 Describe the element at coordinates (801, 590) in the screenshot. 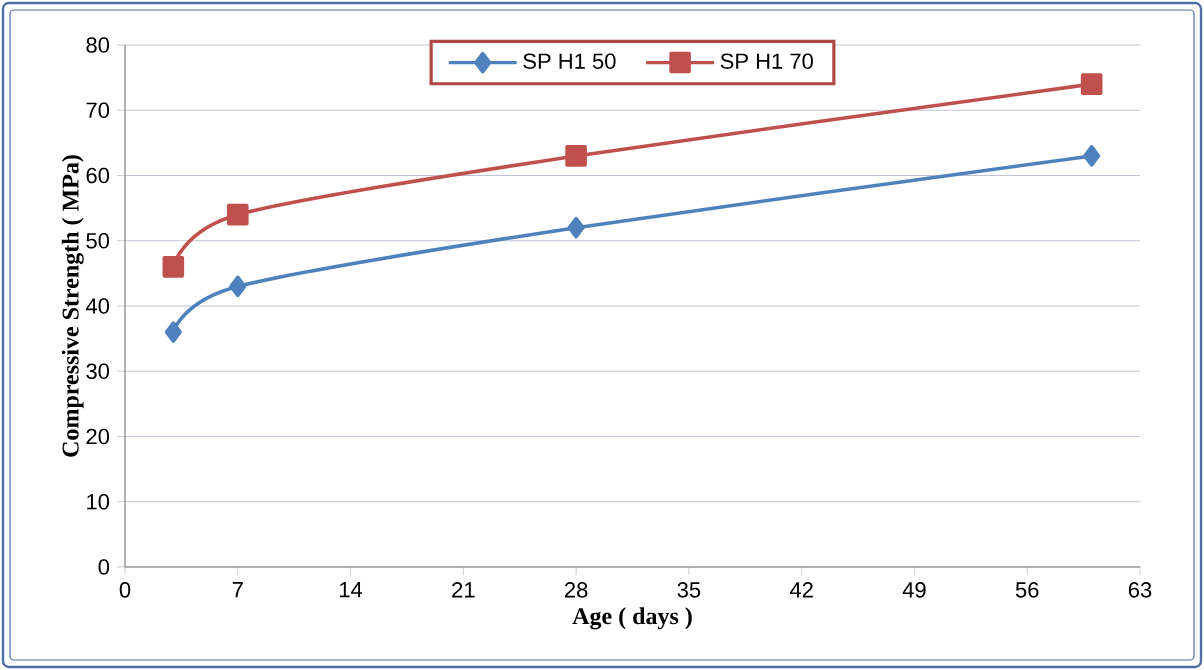

I see `x-tick-label: 42` at that location.